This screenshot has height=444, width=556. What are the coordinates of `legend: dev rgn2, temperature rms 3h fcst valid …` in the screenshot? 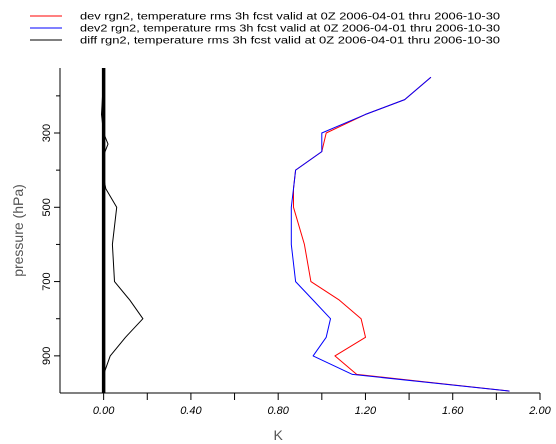 It's located at (265, 29).